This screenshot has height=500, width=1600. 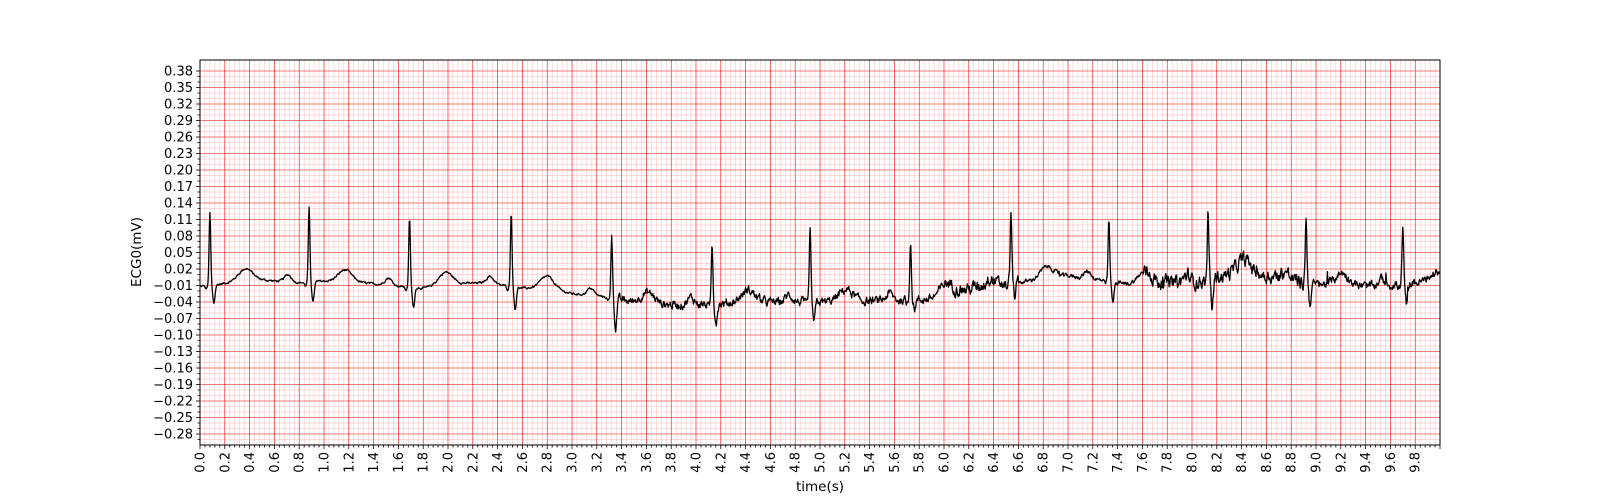 What do you see at coordinates (449, 462) in the screenshot?
I see `x-tick-label: 2.0` at bounding box center [449, 462].